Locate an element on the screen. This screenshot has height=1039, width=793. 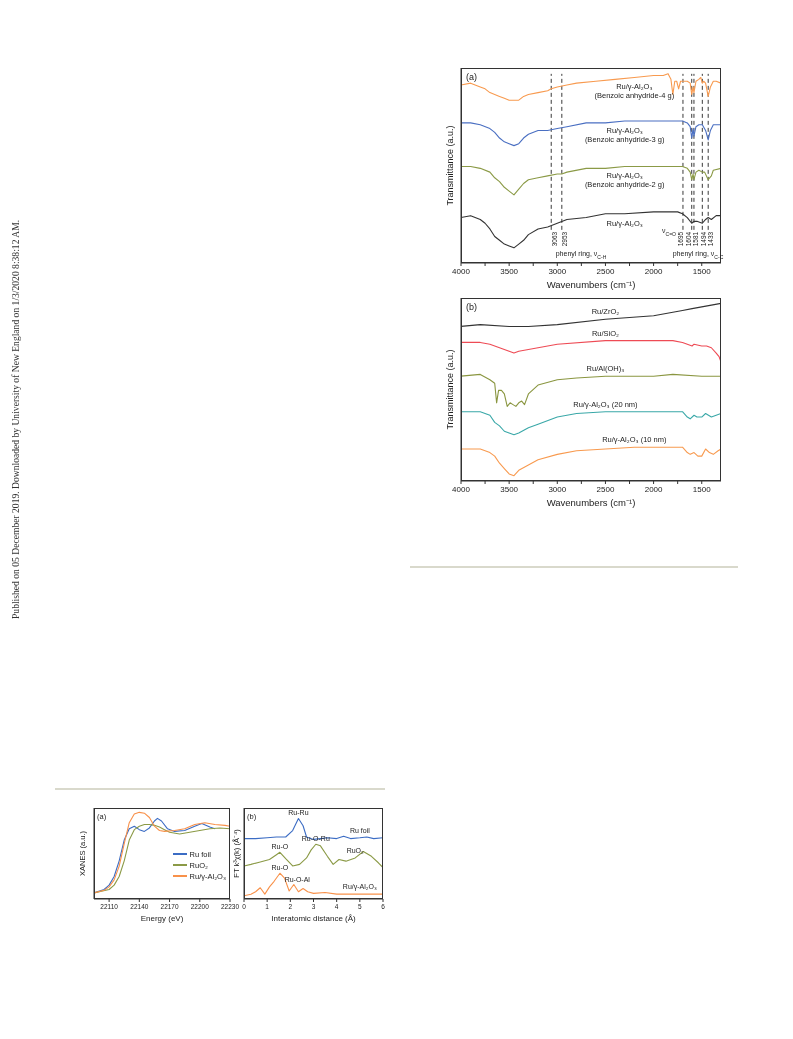
x-axis-title: Energy (eV) is located at coordinates (162, 918).